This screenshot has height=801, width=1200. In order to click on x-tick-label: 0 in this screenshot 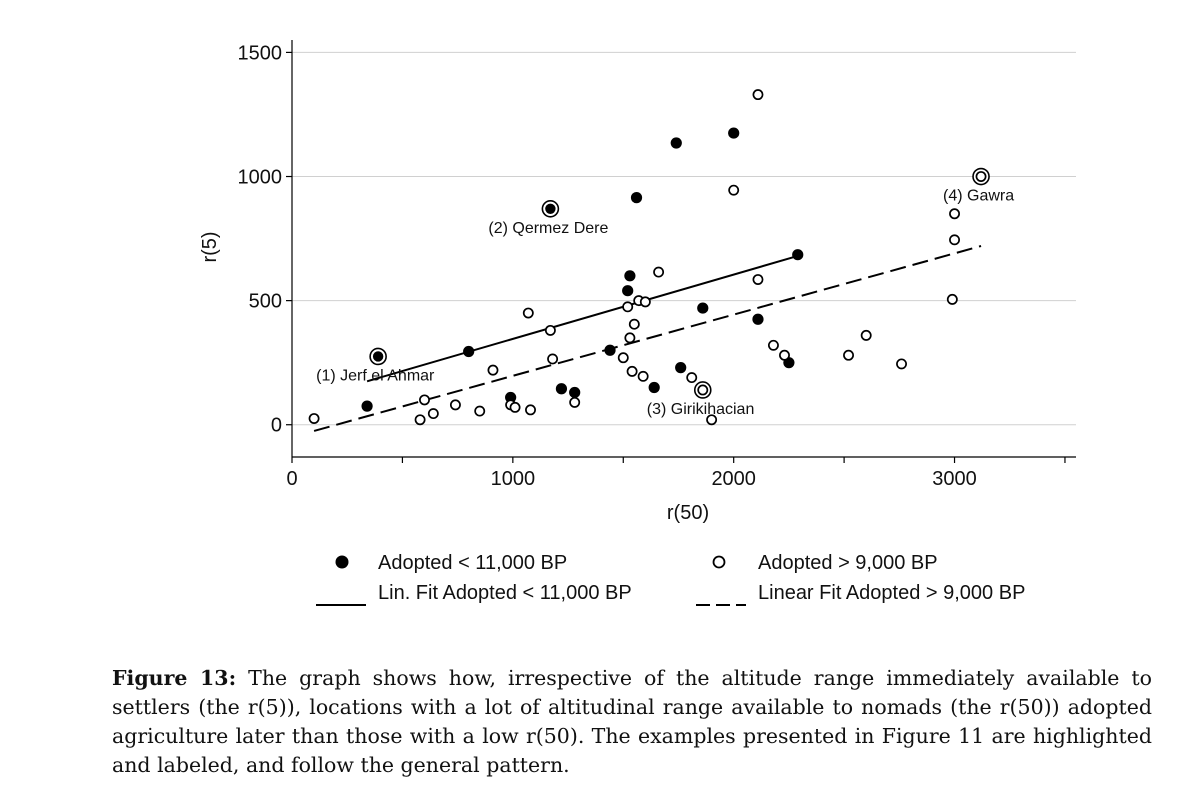, I will do `click(291, 479)`.